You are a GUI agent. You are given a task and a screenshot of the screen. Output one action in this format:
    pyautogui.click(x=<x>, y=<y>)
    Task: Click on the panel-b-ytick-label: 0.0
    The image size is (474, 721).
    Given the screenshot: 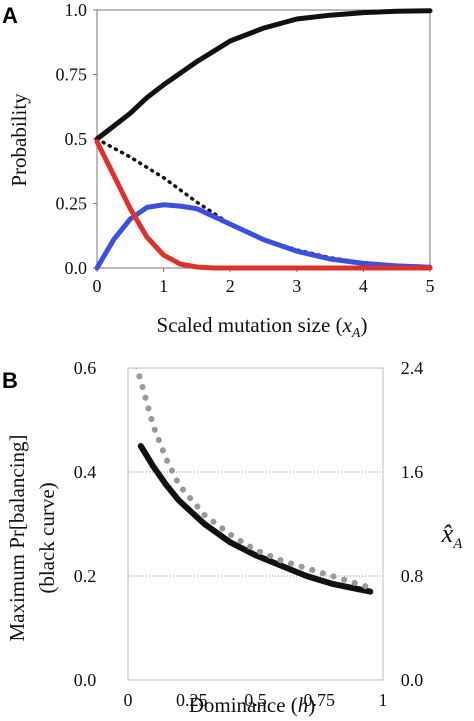 What is the action you would take?
    pyautogui.click(x=85, y=680)
    